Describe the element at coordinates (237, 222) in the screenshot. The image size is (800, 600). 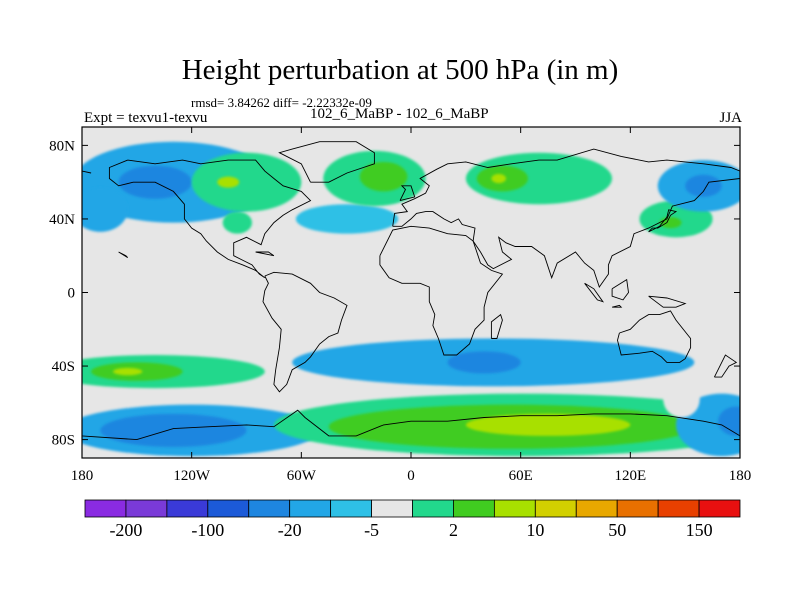
I see `contour-blob-na-high-small` at that location.